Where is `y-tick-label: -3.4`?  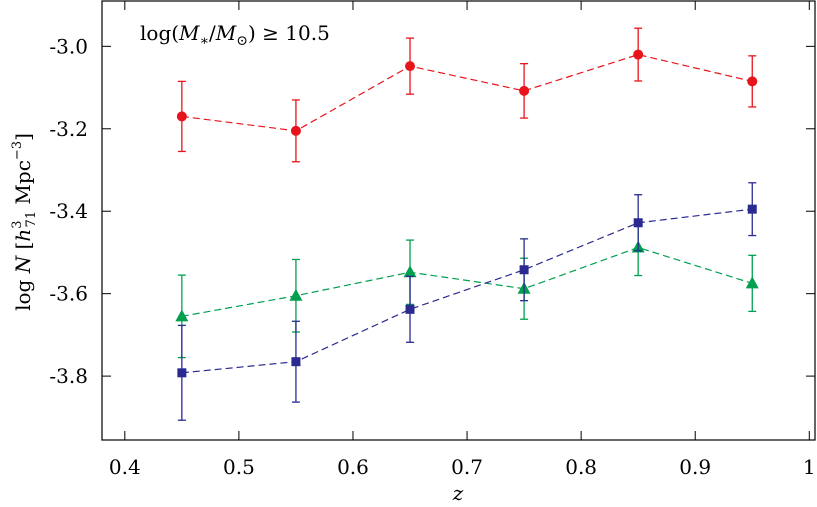 y-tick-label: -3.4 is located at coordinates (68, 211).